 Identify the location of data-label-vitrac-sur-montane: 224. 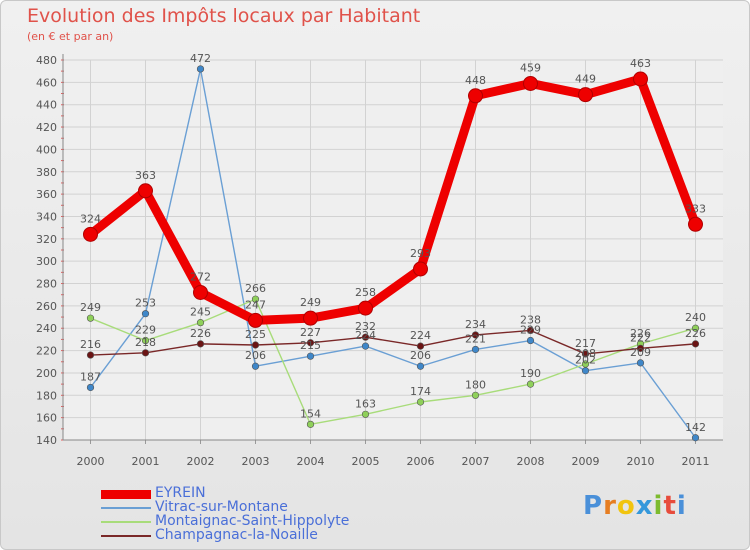
(365, 335).